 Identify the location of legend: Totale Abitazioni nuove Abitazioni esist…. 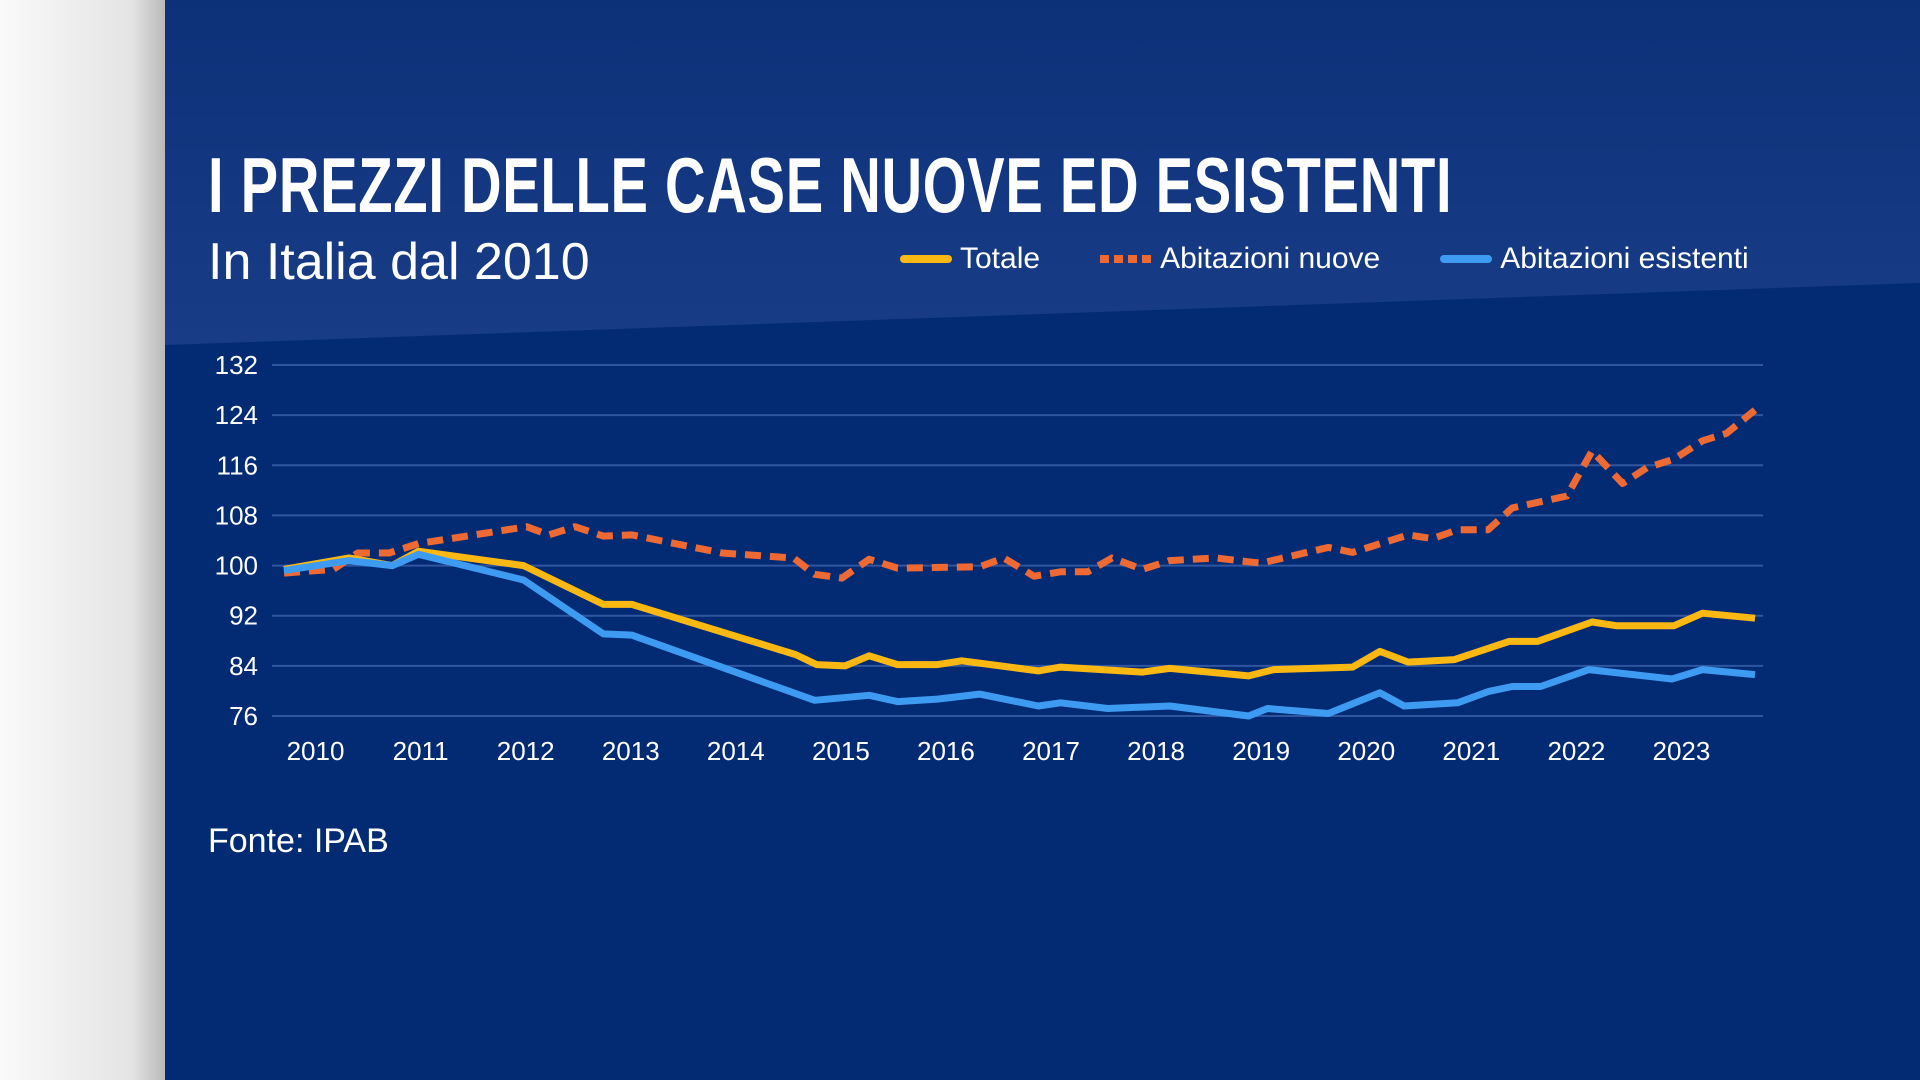
(1324, 259).